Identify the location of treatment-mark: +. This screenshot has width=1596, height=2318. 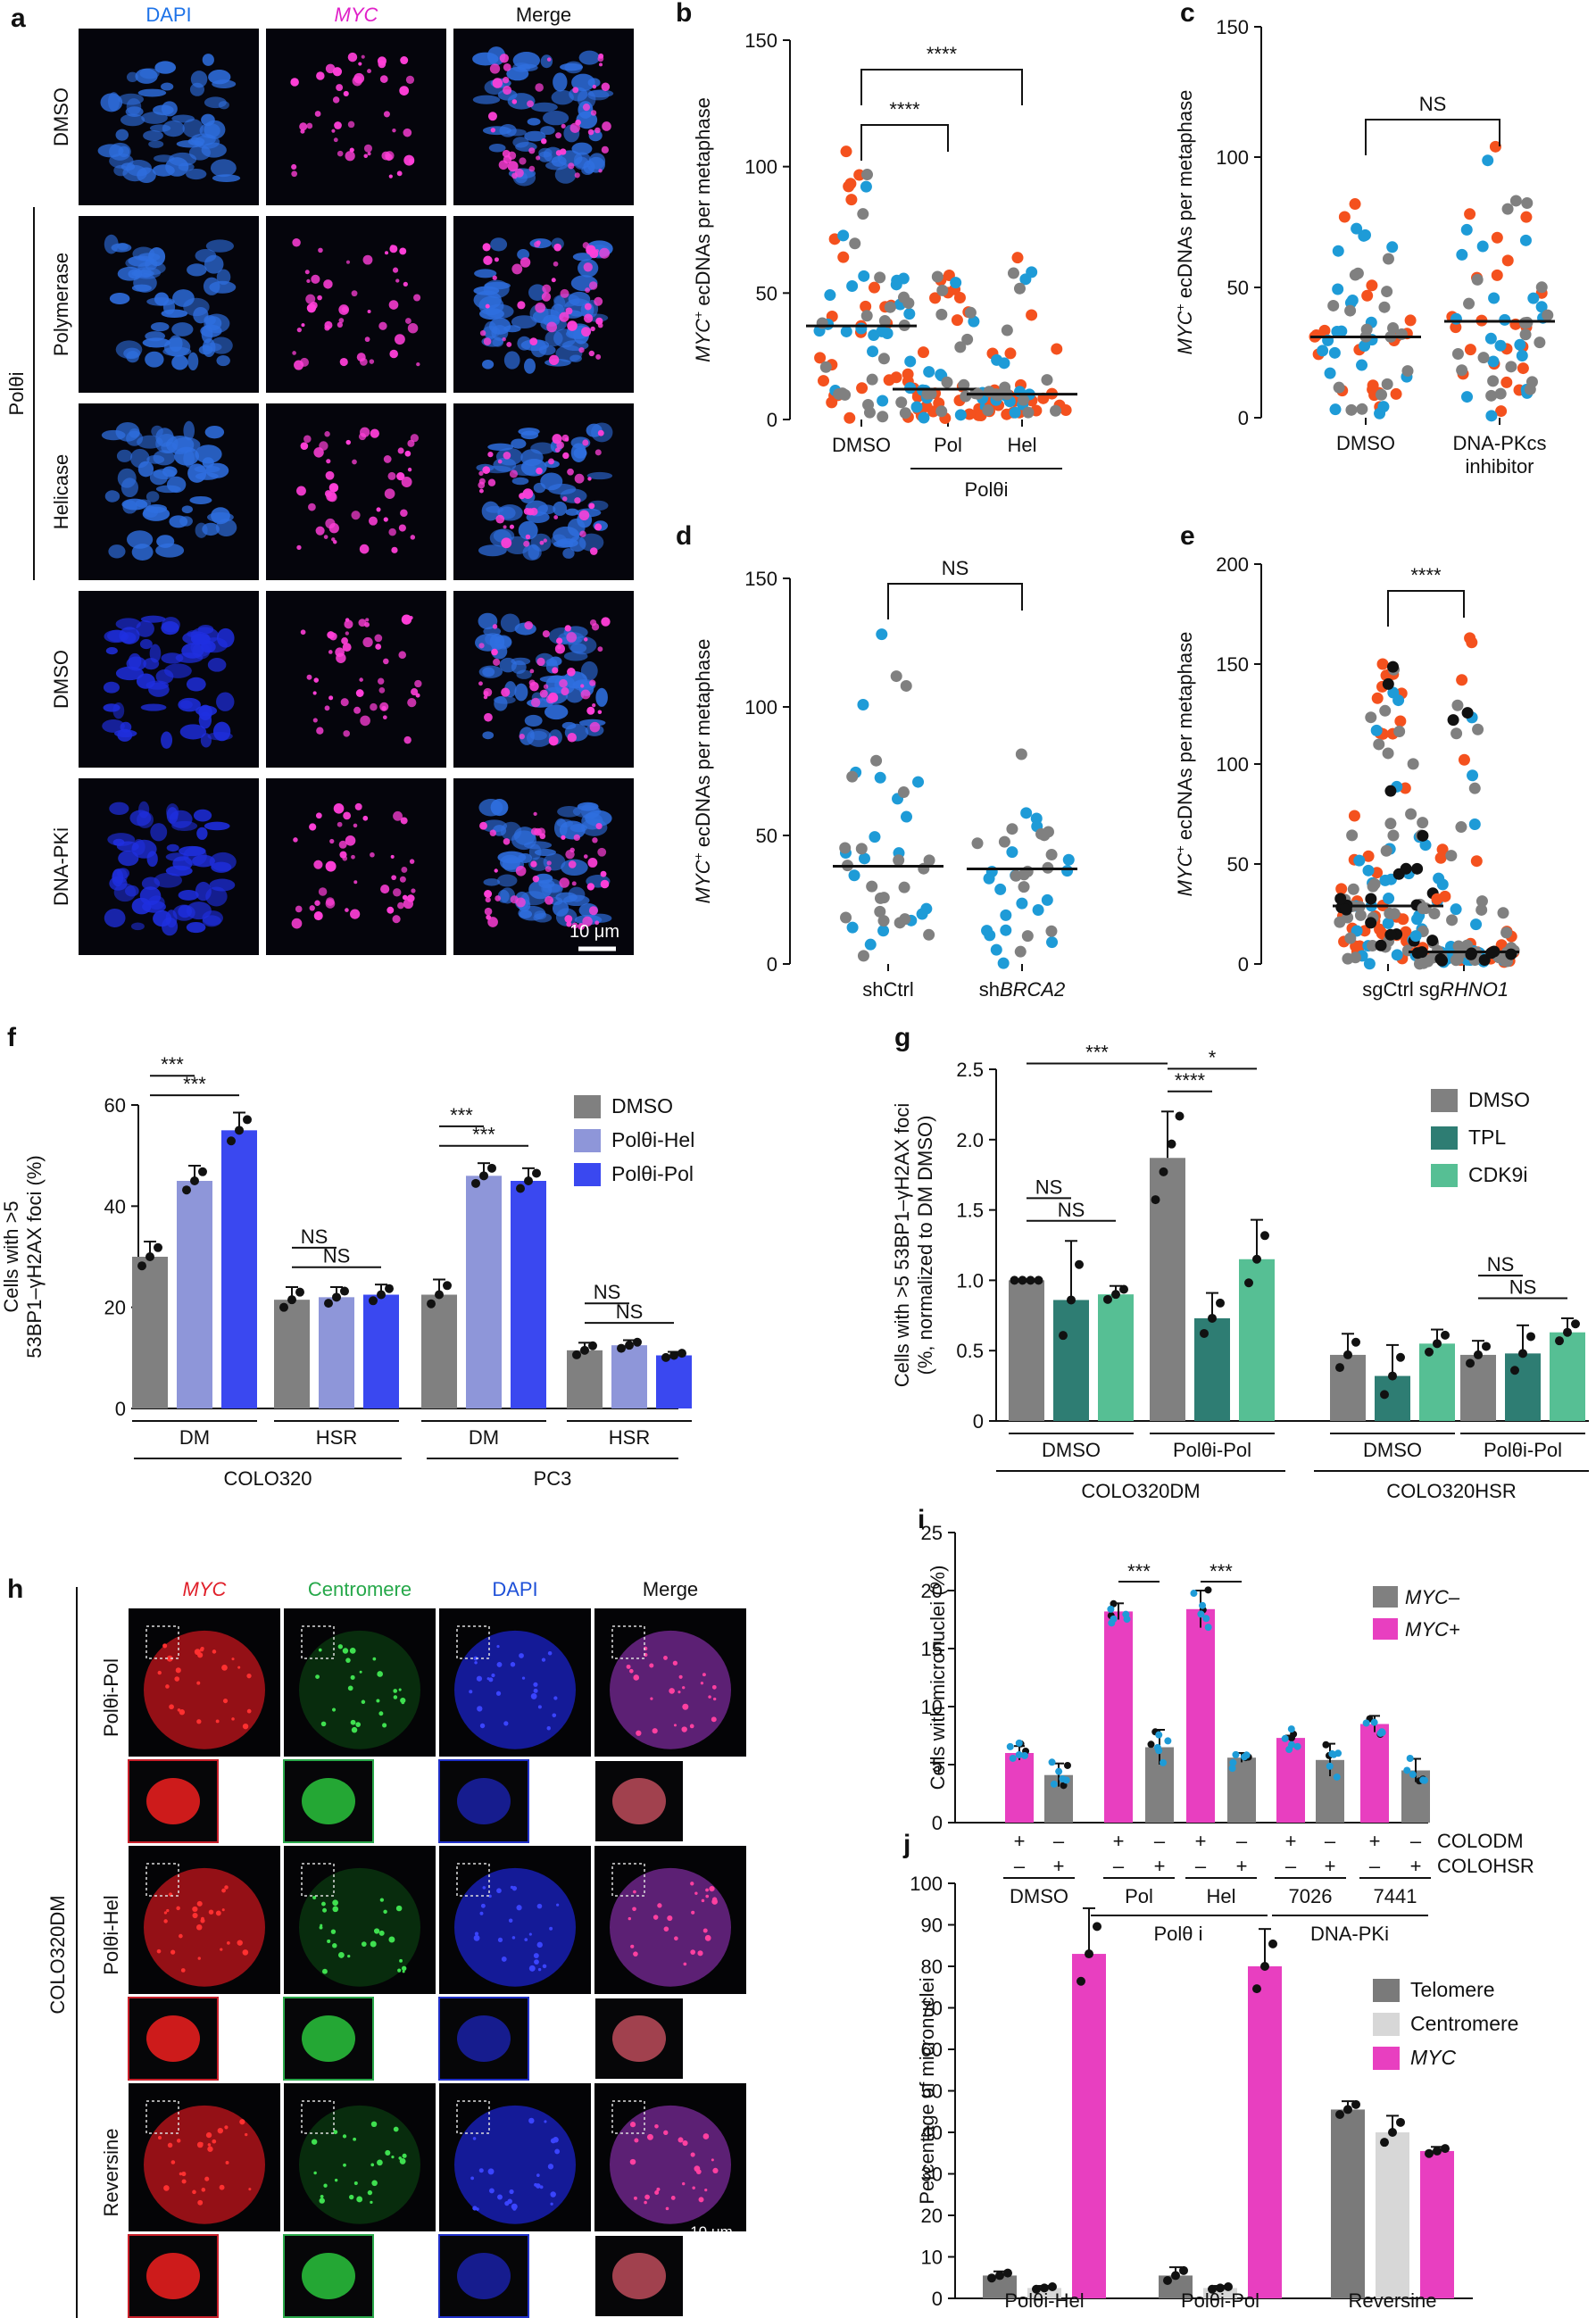
(1160, 1866).